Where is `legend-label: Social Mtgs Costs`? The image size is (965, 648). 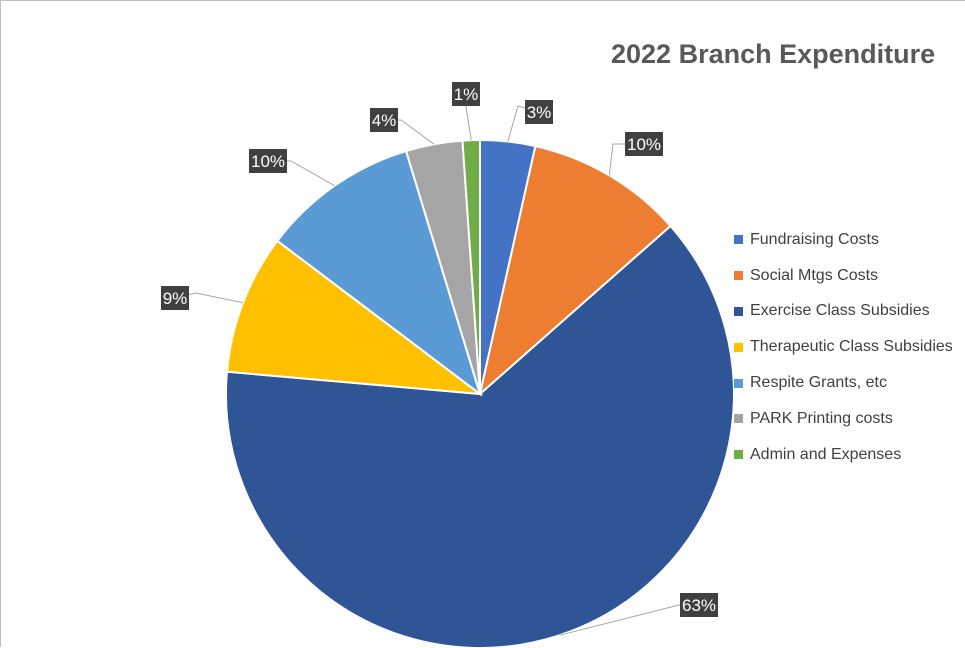
legend-label: Social Mtgs Costs is located at coordinates (814, 275).